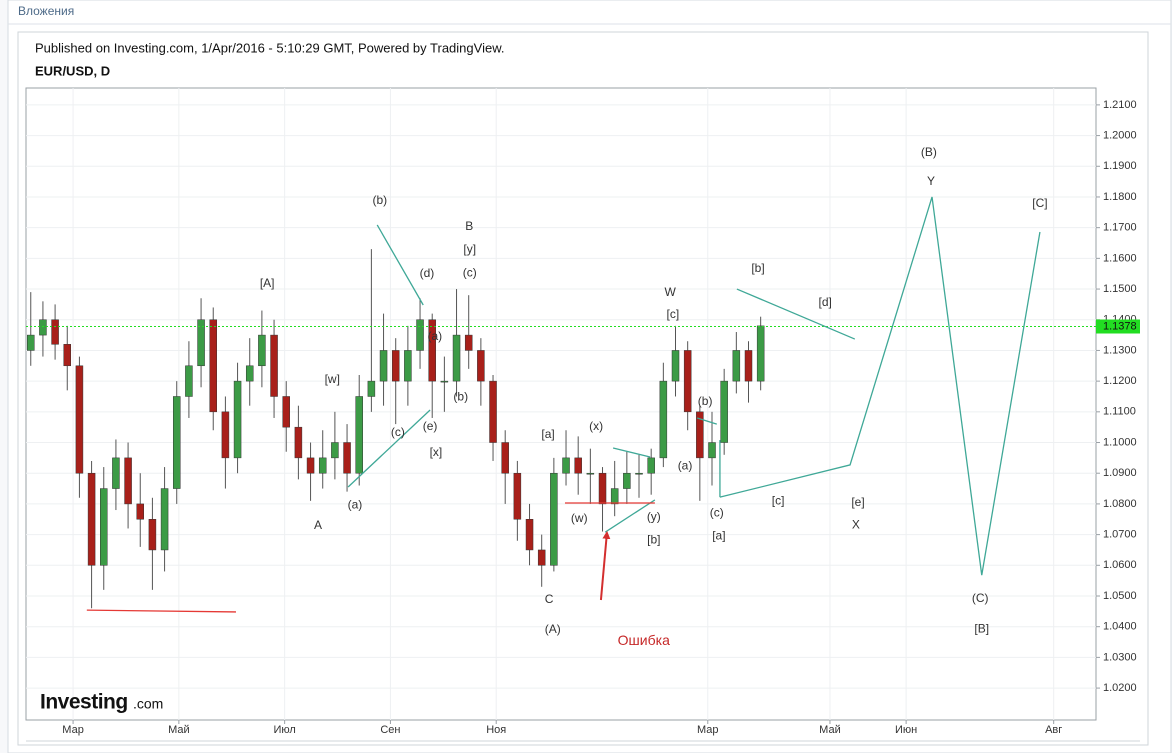 The height and width of the screenshot is (753, 1172). Describe the element at coordinates (469, 226) in the screenshot. I see `wave-label: B` at that location.